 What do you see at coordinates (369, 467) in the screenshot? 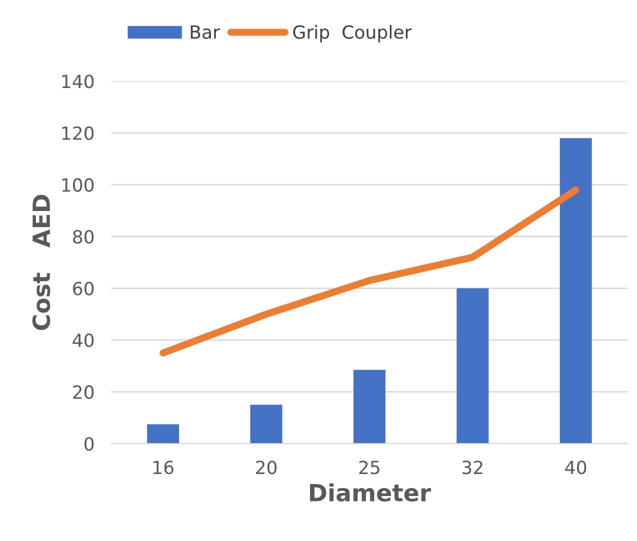
I see `x-tick-label: 25` at bounding box center [369, 467].